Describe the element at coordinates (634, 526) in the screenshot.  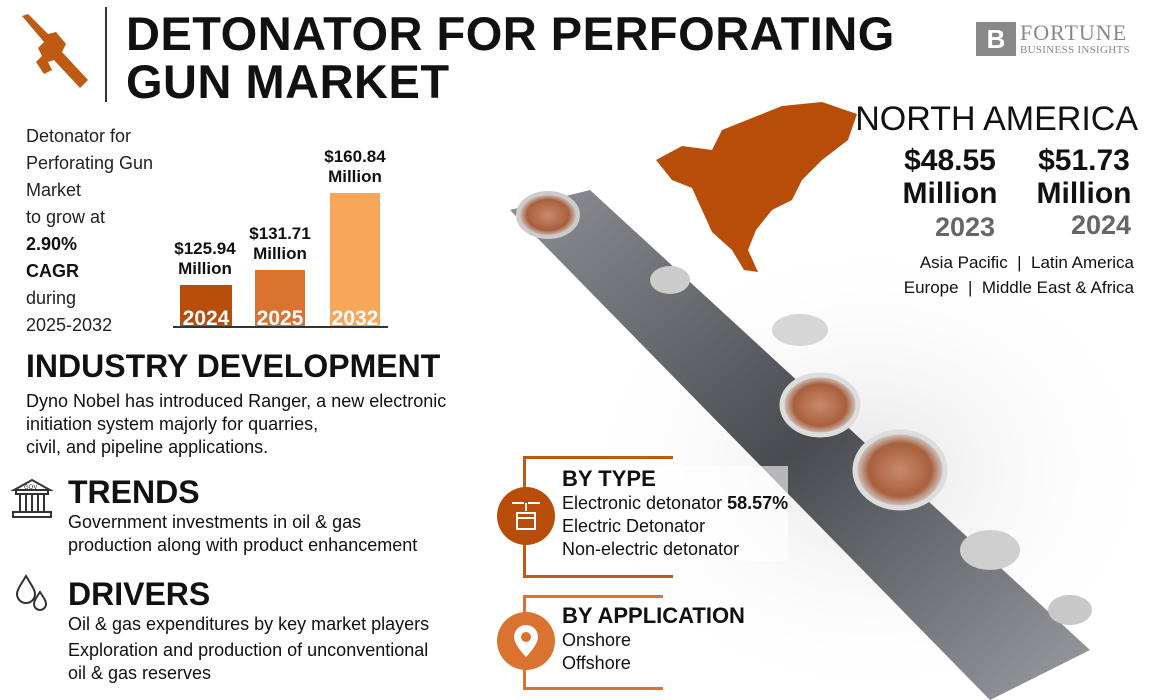
I see `type-item: Electric Detonator` at that location.